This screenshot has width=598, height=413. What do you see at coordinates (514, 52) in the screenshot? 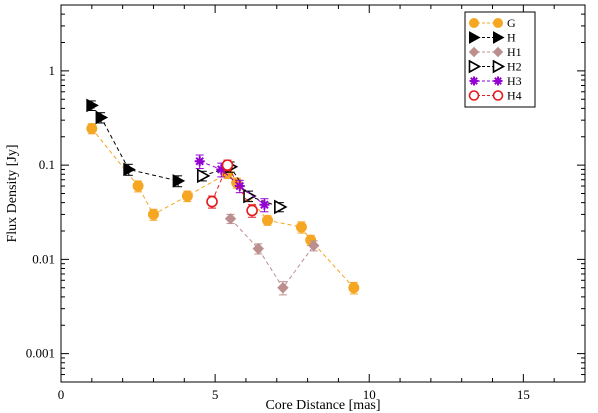
I see `legend-label: H1` at bounding box center [514, 52].